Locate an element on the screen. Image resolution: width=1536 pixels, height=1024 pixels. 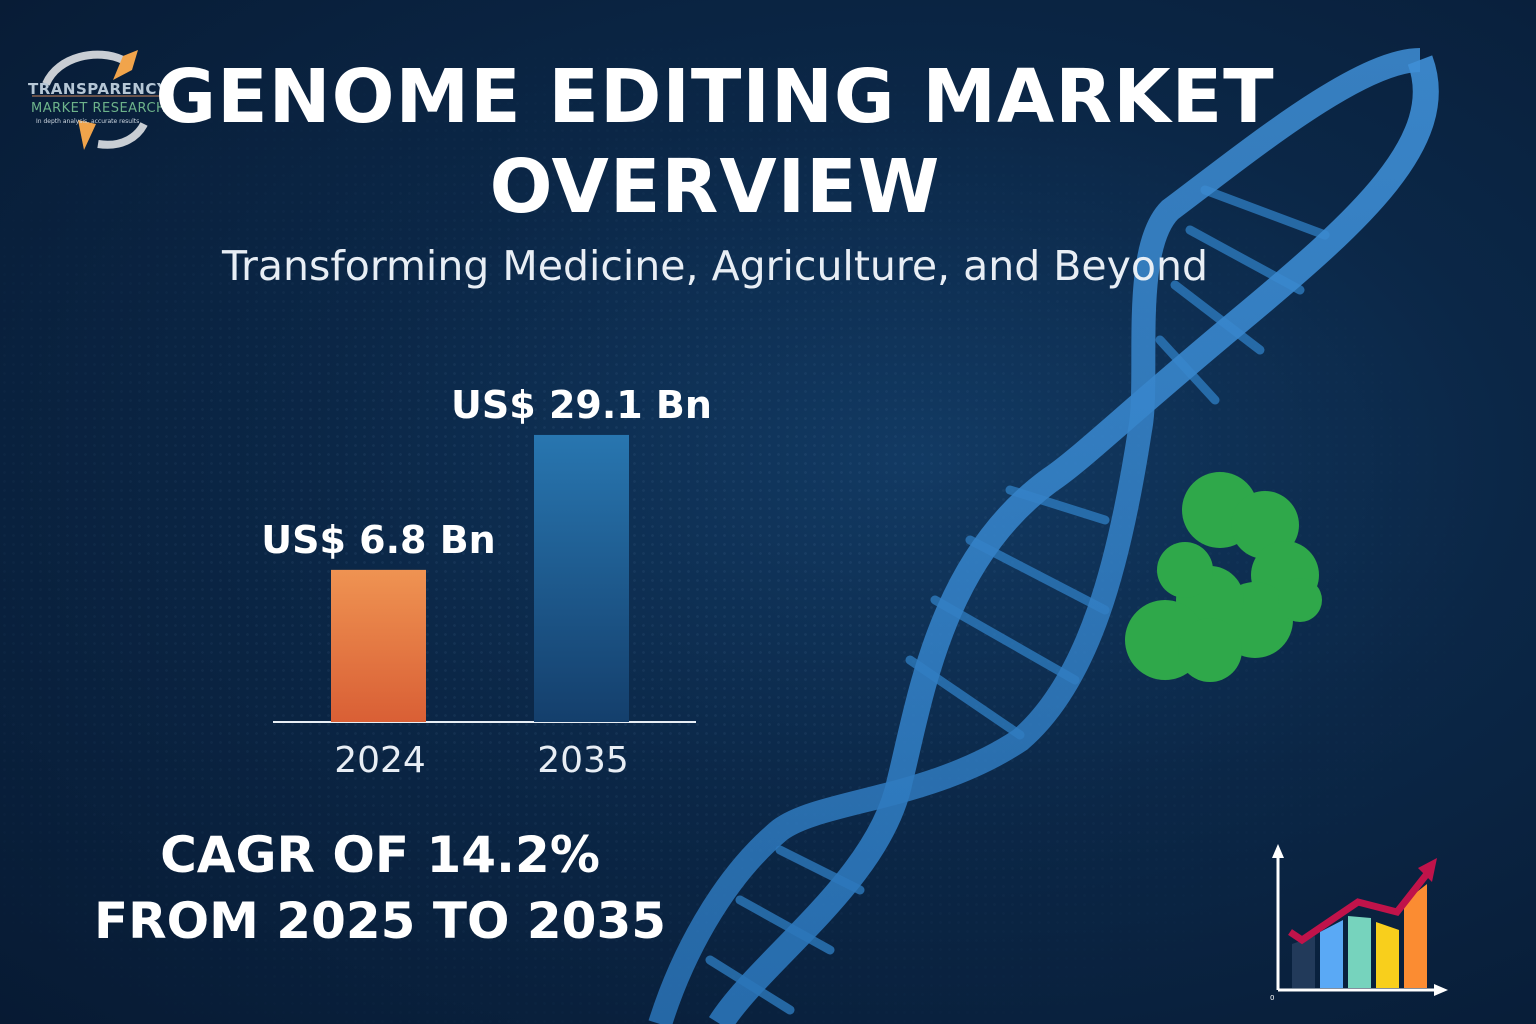
bar-2024 is located at coordinates (378, 645).